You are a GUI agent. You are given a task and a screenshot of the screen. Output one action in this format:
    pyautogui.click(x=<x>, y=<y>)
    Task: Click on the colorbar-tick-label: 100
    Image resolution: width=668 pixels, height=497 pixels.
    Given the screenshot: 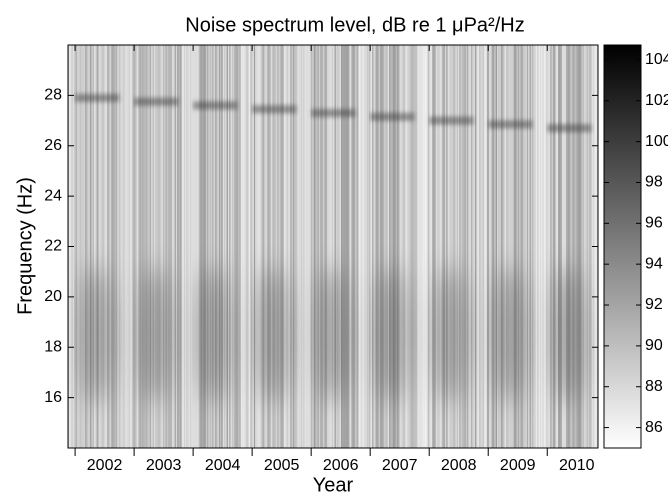 What is the action you would take?
    pyautogui.click(x=656, y=141)
    